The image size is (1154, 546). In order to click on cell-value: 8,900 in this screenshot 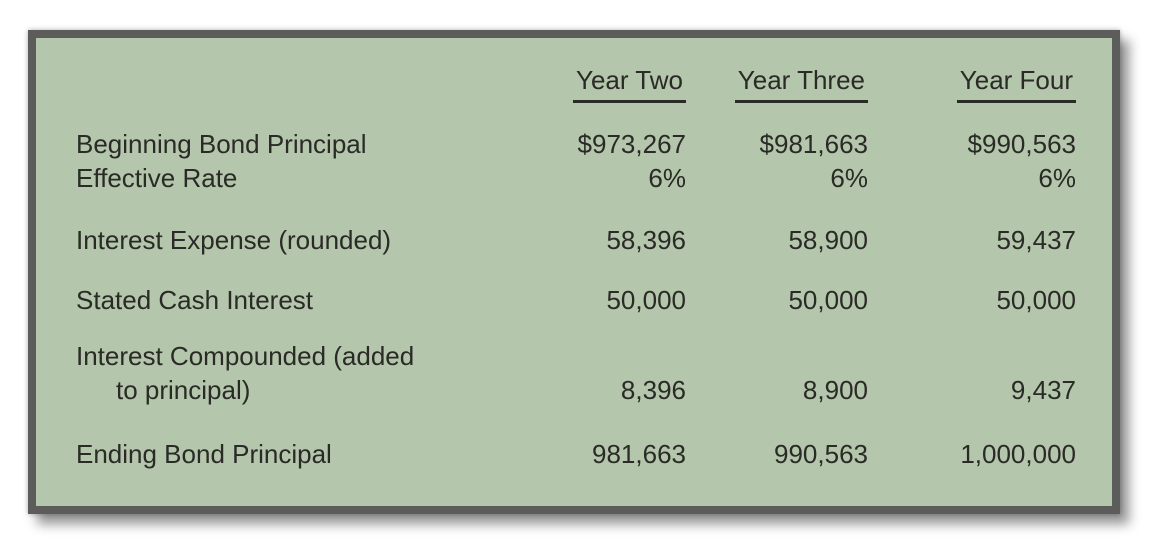, I will do `click(835, 390)`.